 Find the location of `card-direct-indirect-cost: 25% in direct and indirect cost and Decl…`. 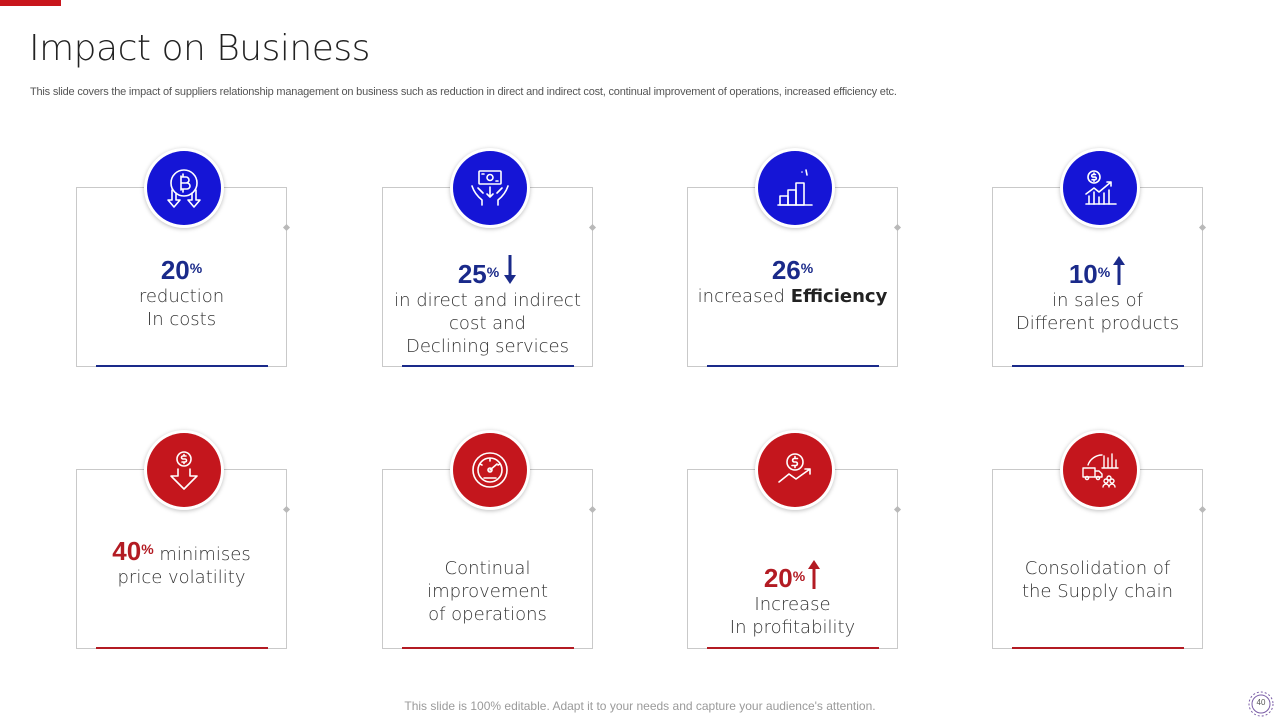

card-direct-indirect-cost: 25% in direct and indirect cost and Decl… is located at coordinates (477, 272).